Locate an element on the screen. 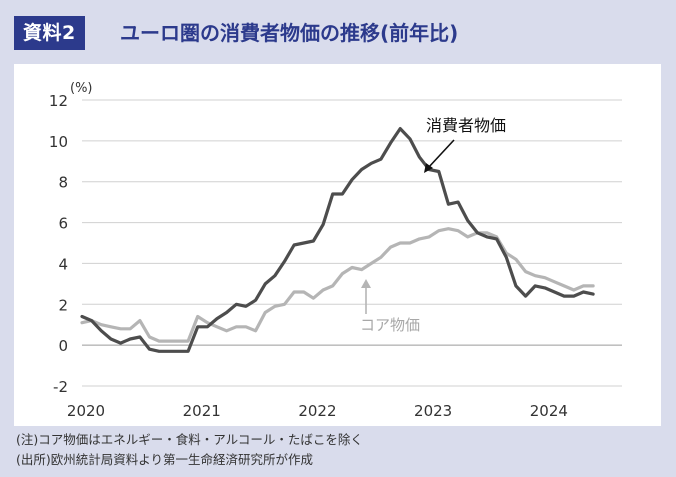 The image size is (676, 477). x-tick-label: 2021 is located at coordinates (202, 411).